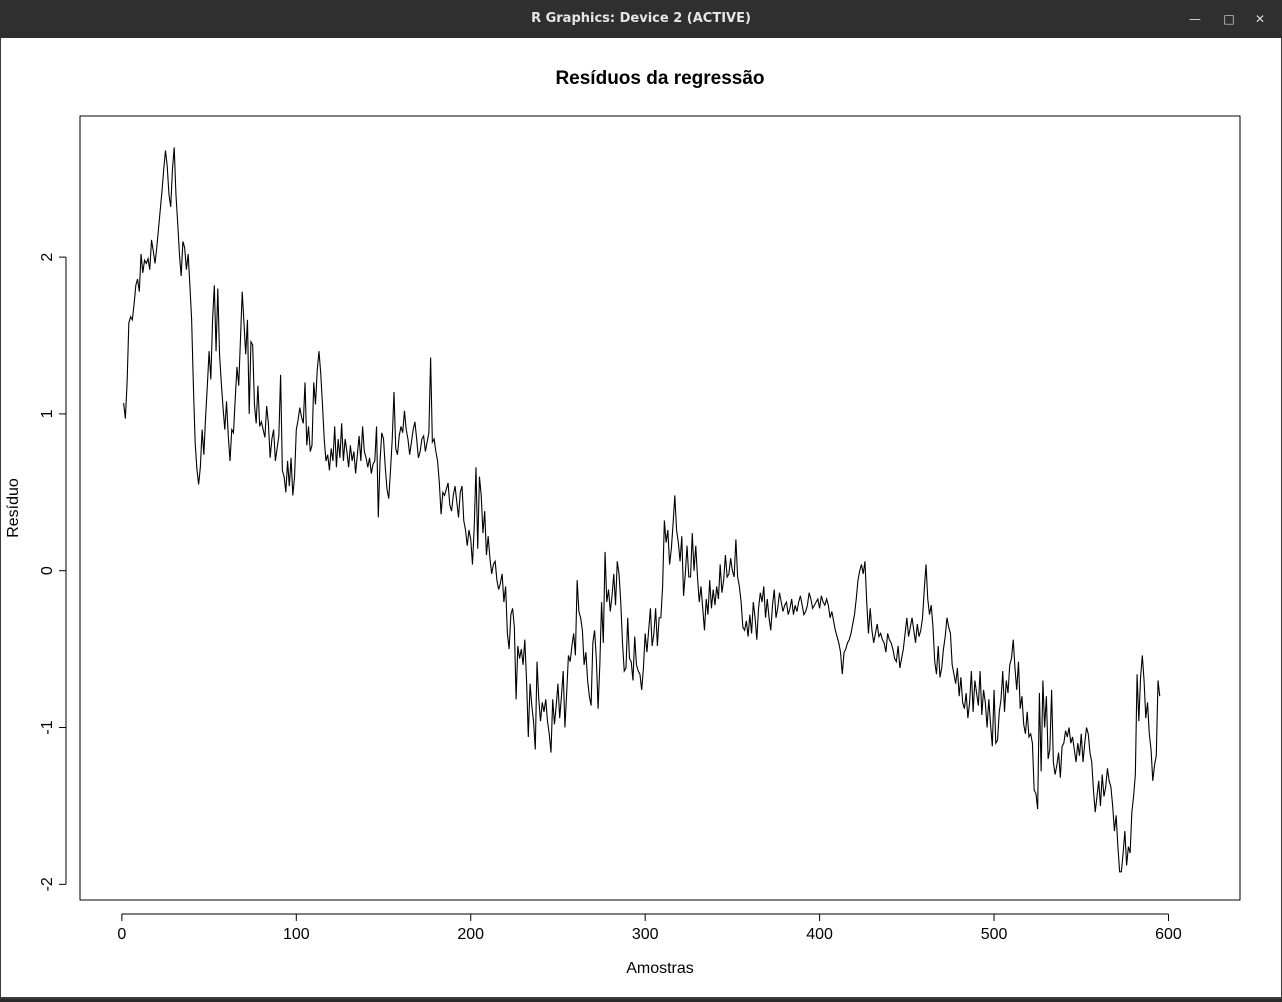  Describe the element at coordinates (660, 968) in the screenshot. I see `x-axis-label: Amostras` at that location.